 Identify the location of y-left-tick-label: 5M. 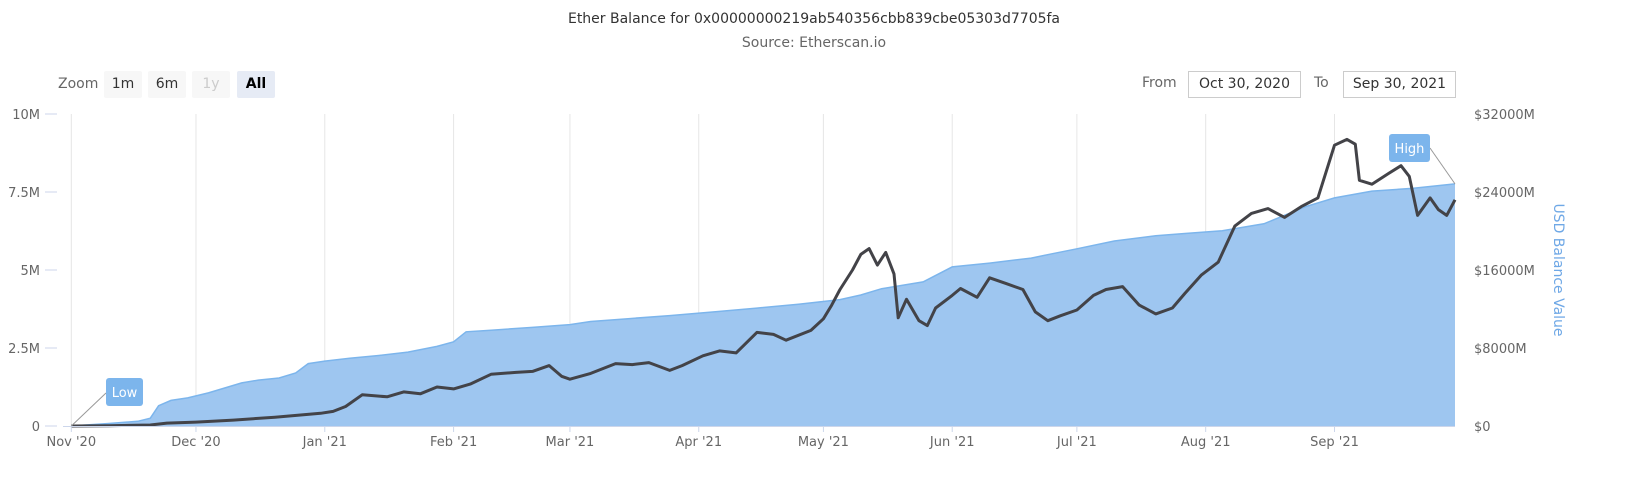
(31, 271).